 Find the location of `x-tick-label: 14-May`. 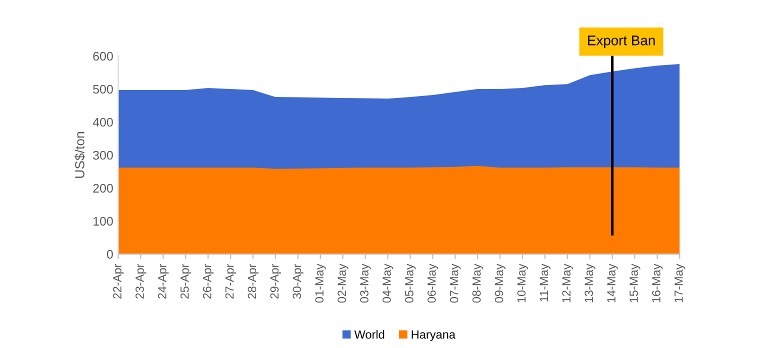

x-tick-label: 14-May is located at coordinates (612, 283).